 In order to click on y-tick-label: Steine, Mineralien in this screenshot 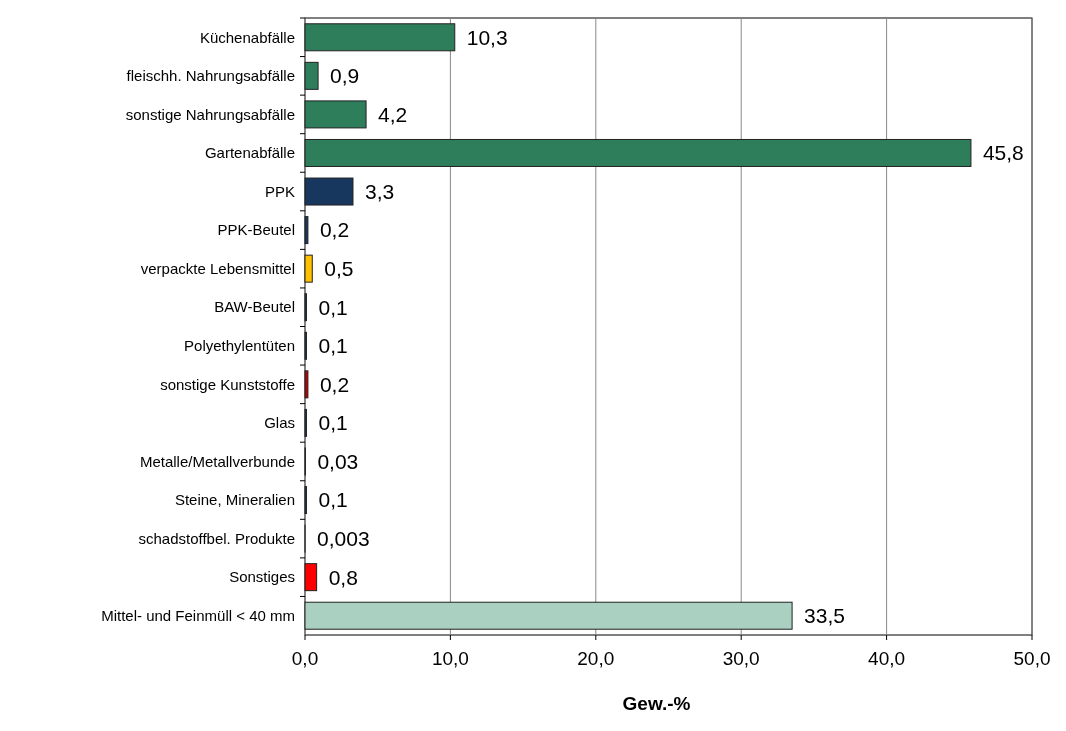, I will do `click(234, 500)`.